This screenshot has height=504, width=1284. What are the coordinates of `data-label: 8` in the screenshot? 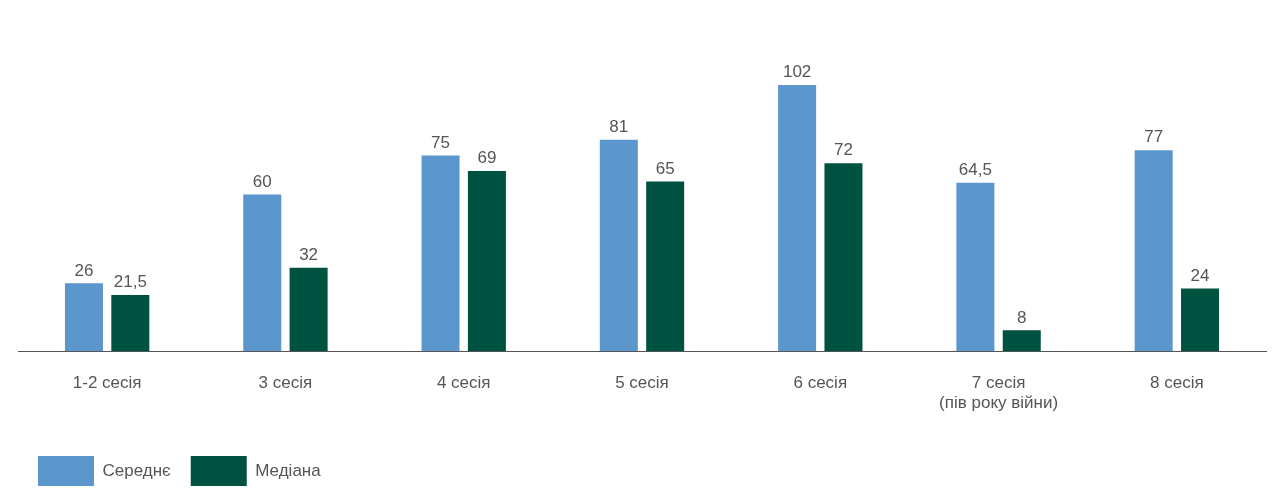 It's located at (1022, 317).